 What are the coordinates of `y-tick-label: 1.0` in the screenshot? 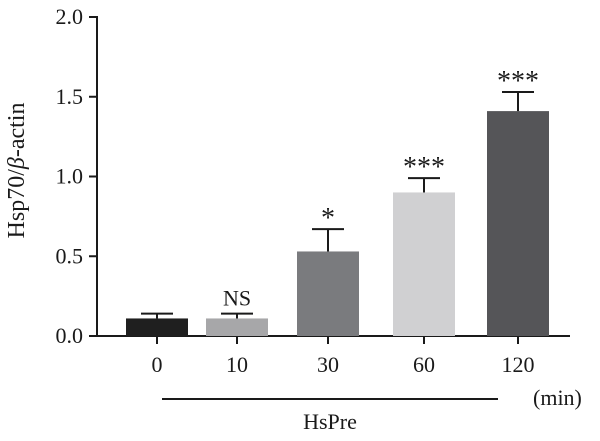 It's located at (70, 176).